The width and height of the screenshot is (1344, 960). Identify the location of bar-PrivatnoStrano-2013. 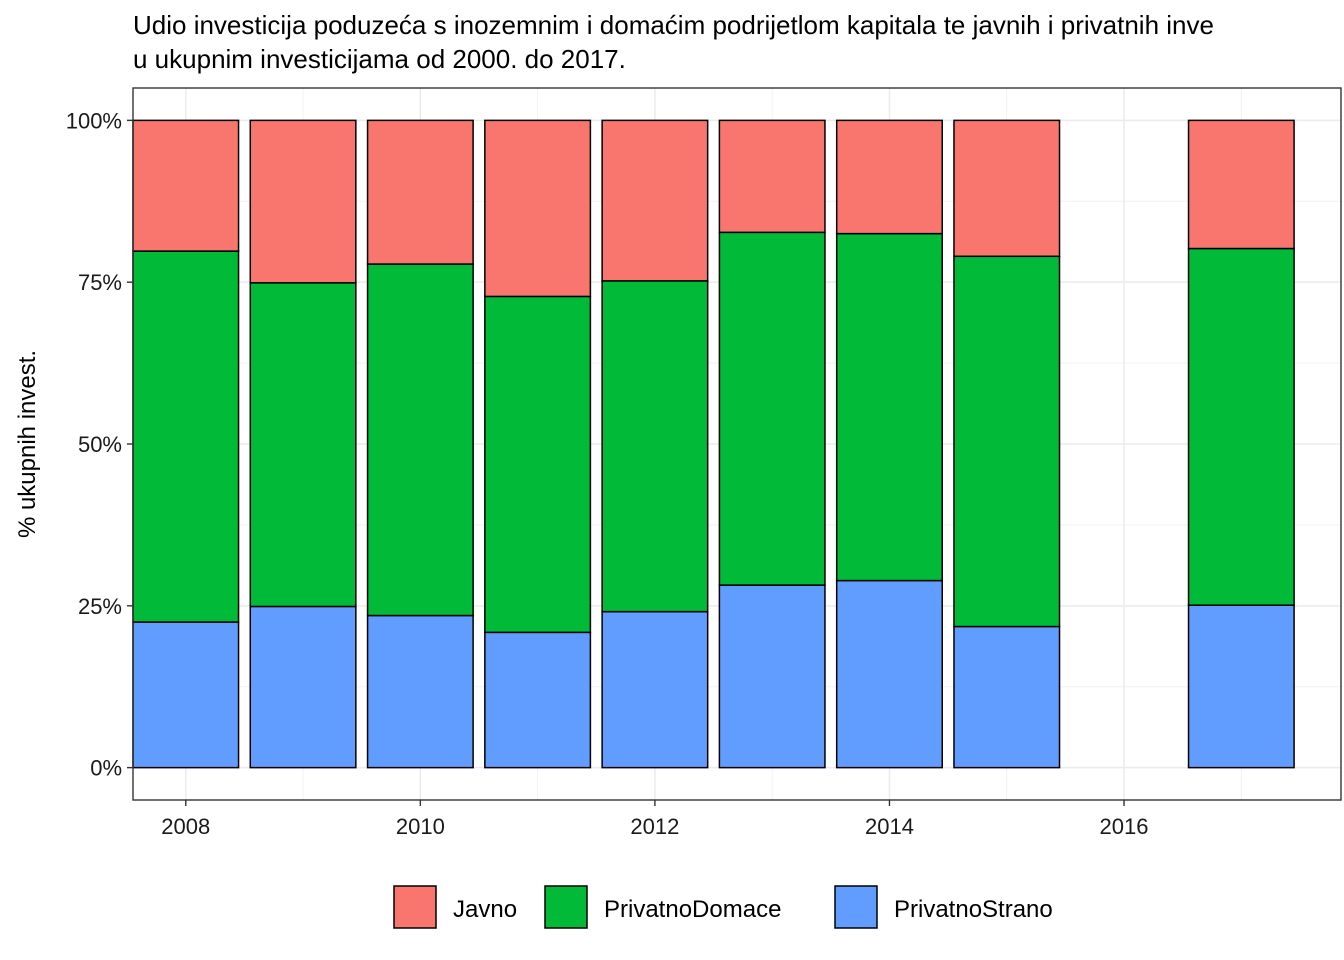
(772, 676).